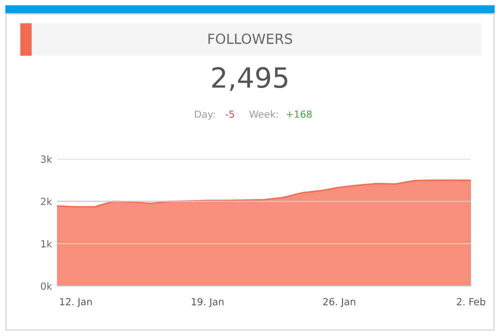 The image size is (500, 336). What do you see at coordinates (46, 286) in the screenshot?
I see `y-tick-label: 0k` at bounding box center [46, 286].